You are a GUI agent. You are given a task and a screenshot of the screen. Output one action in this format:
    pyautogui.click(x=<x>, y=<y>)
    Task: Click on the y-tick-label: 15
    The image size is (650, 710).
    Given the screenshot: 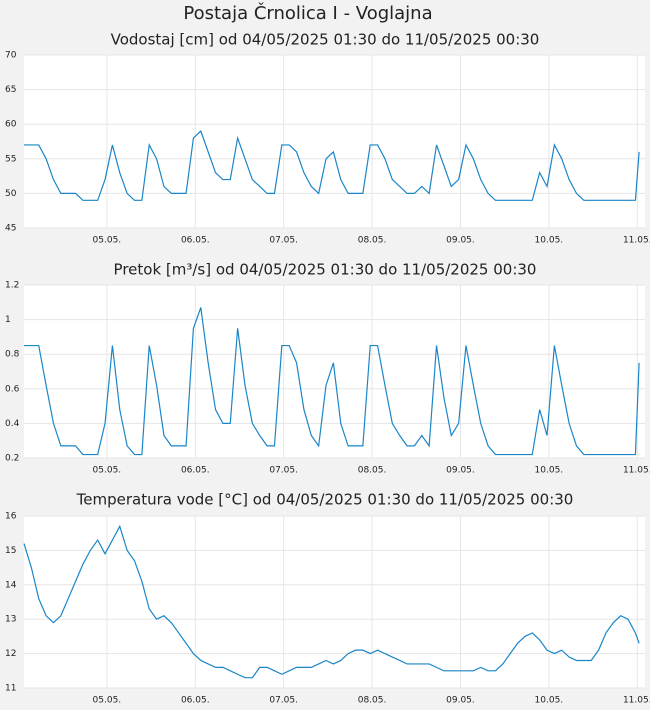 What is the action you would take?
    pyautogui.click(x=10, y=551)
    